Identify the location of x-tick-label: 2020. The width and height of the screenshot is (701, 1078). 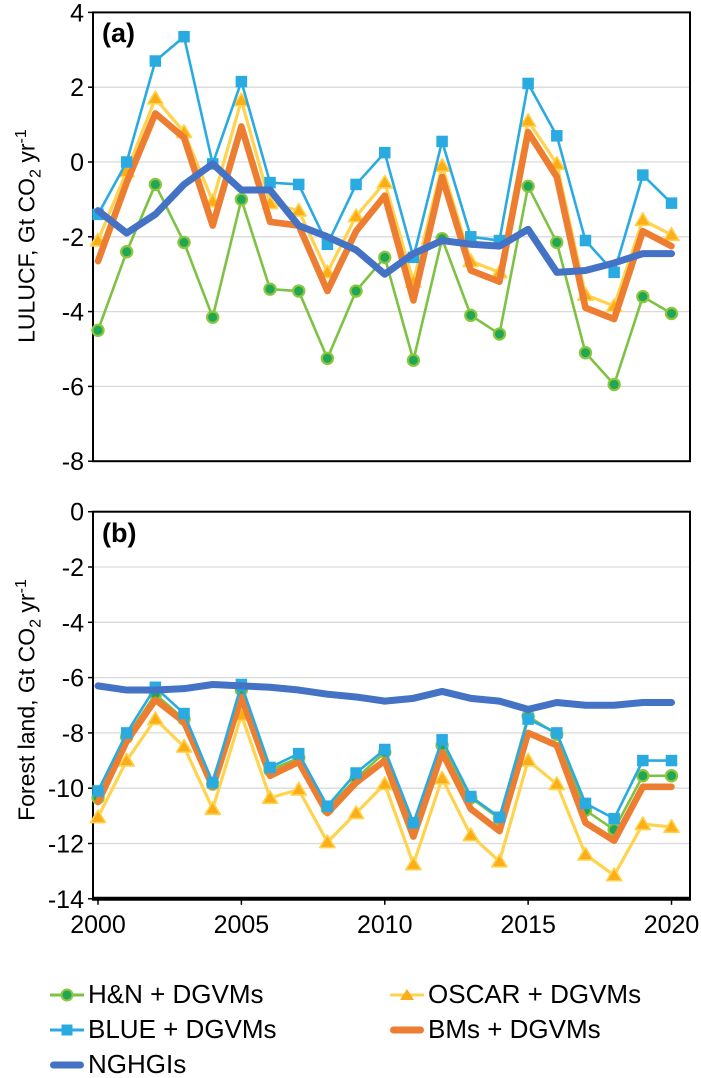
(672, 925).